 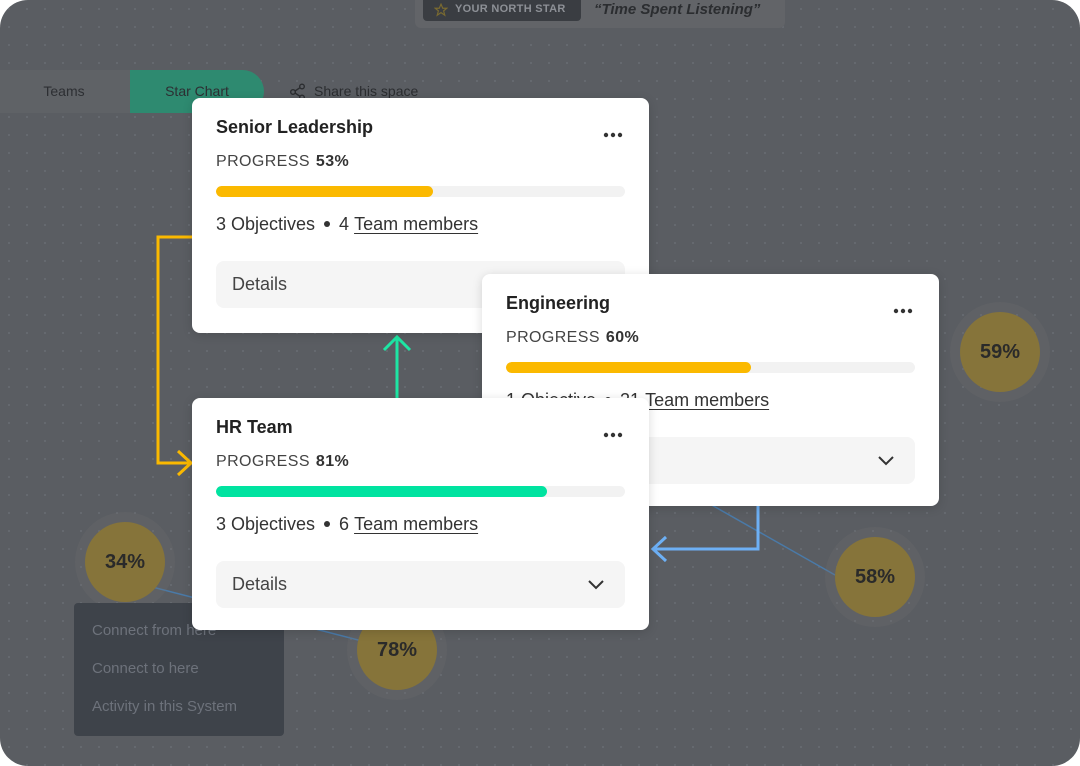 What do you see at coordinates (64, 91) in the screenshot?
I see `tab: Teams` at bounding box center [64, 91].